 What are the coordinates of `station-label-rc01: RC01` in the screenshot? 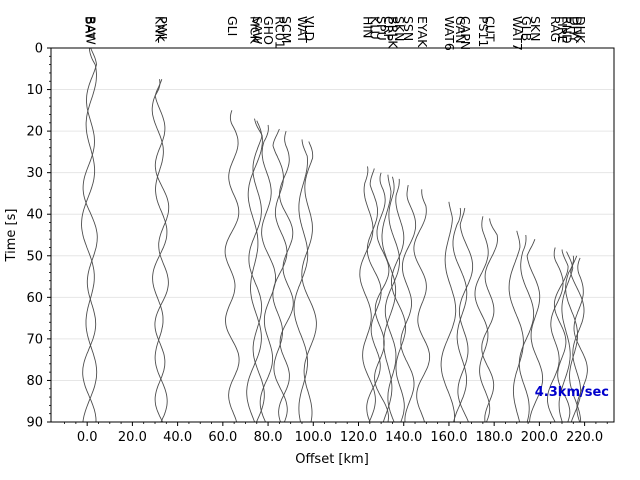 It's located at (279, 32).